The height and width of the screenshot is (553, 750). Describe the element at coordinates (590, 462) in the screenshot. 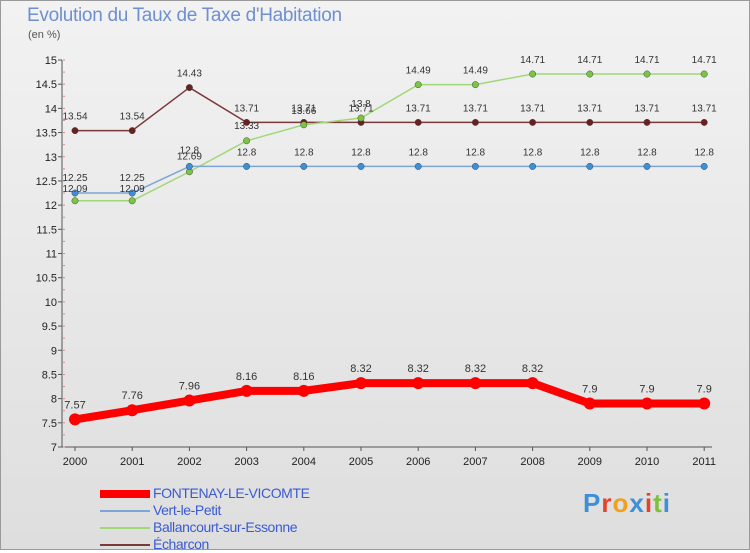

I see `x-tick-label: 2009` at that location.